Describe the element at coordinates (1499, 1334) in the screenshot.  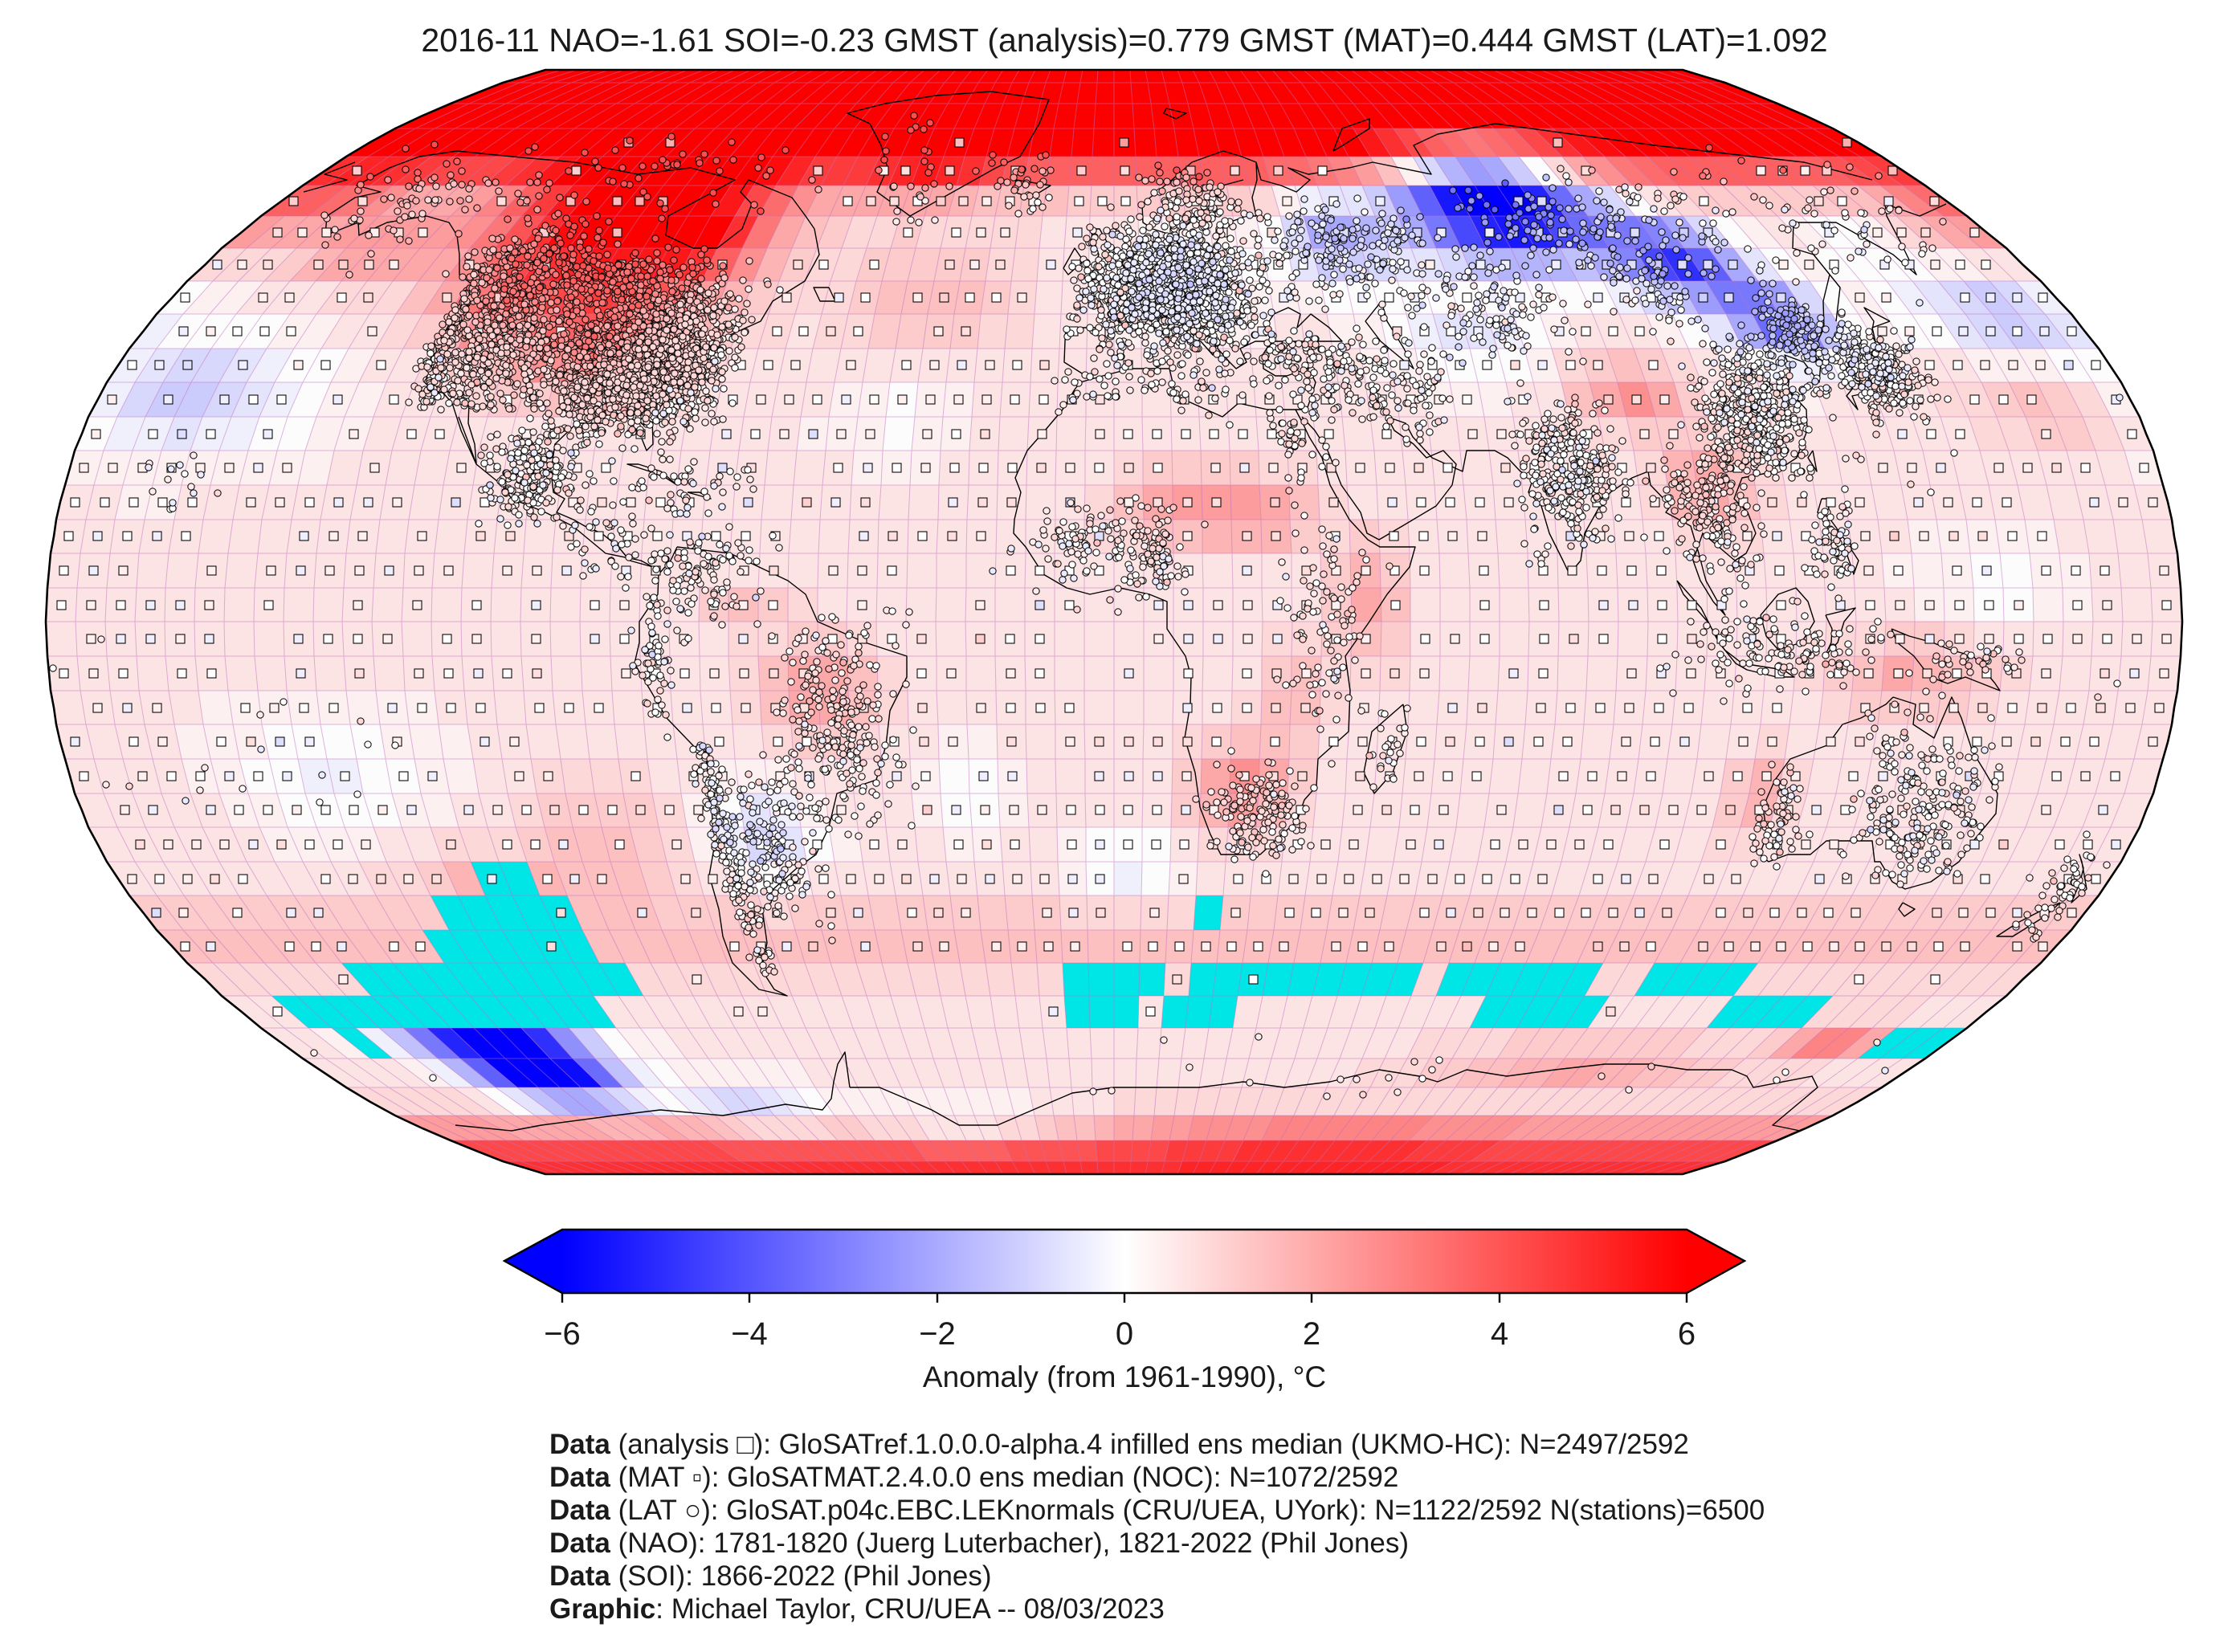
I see `svg-text: 4` at that location.